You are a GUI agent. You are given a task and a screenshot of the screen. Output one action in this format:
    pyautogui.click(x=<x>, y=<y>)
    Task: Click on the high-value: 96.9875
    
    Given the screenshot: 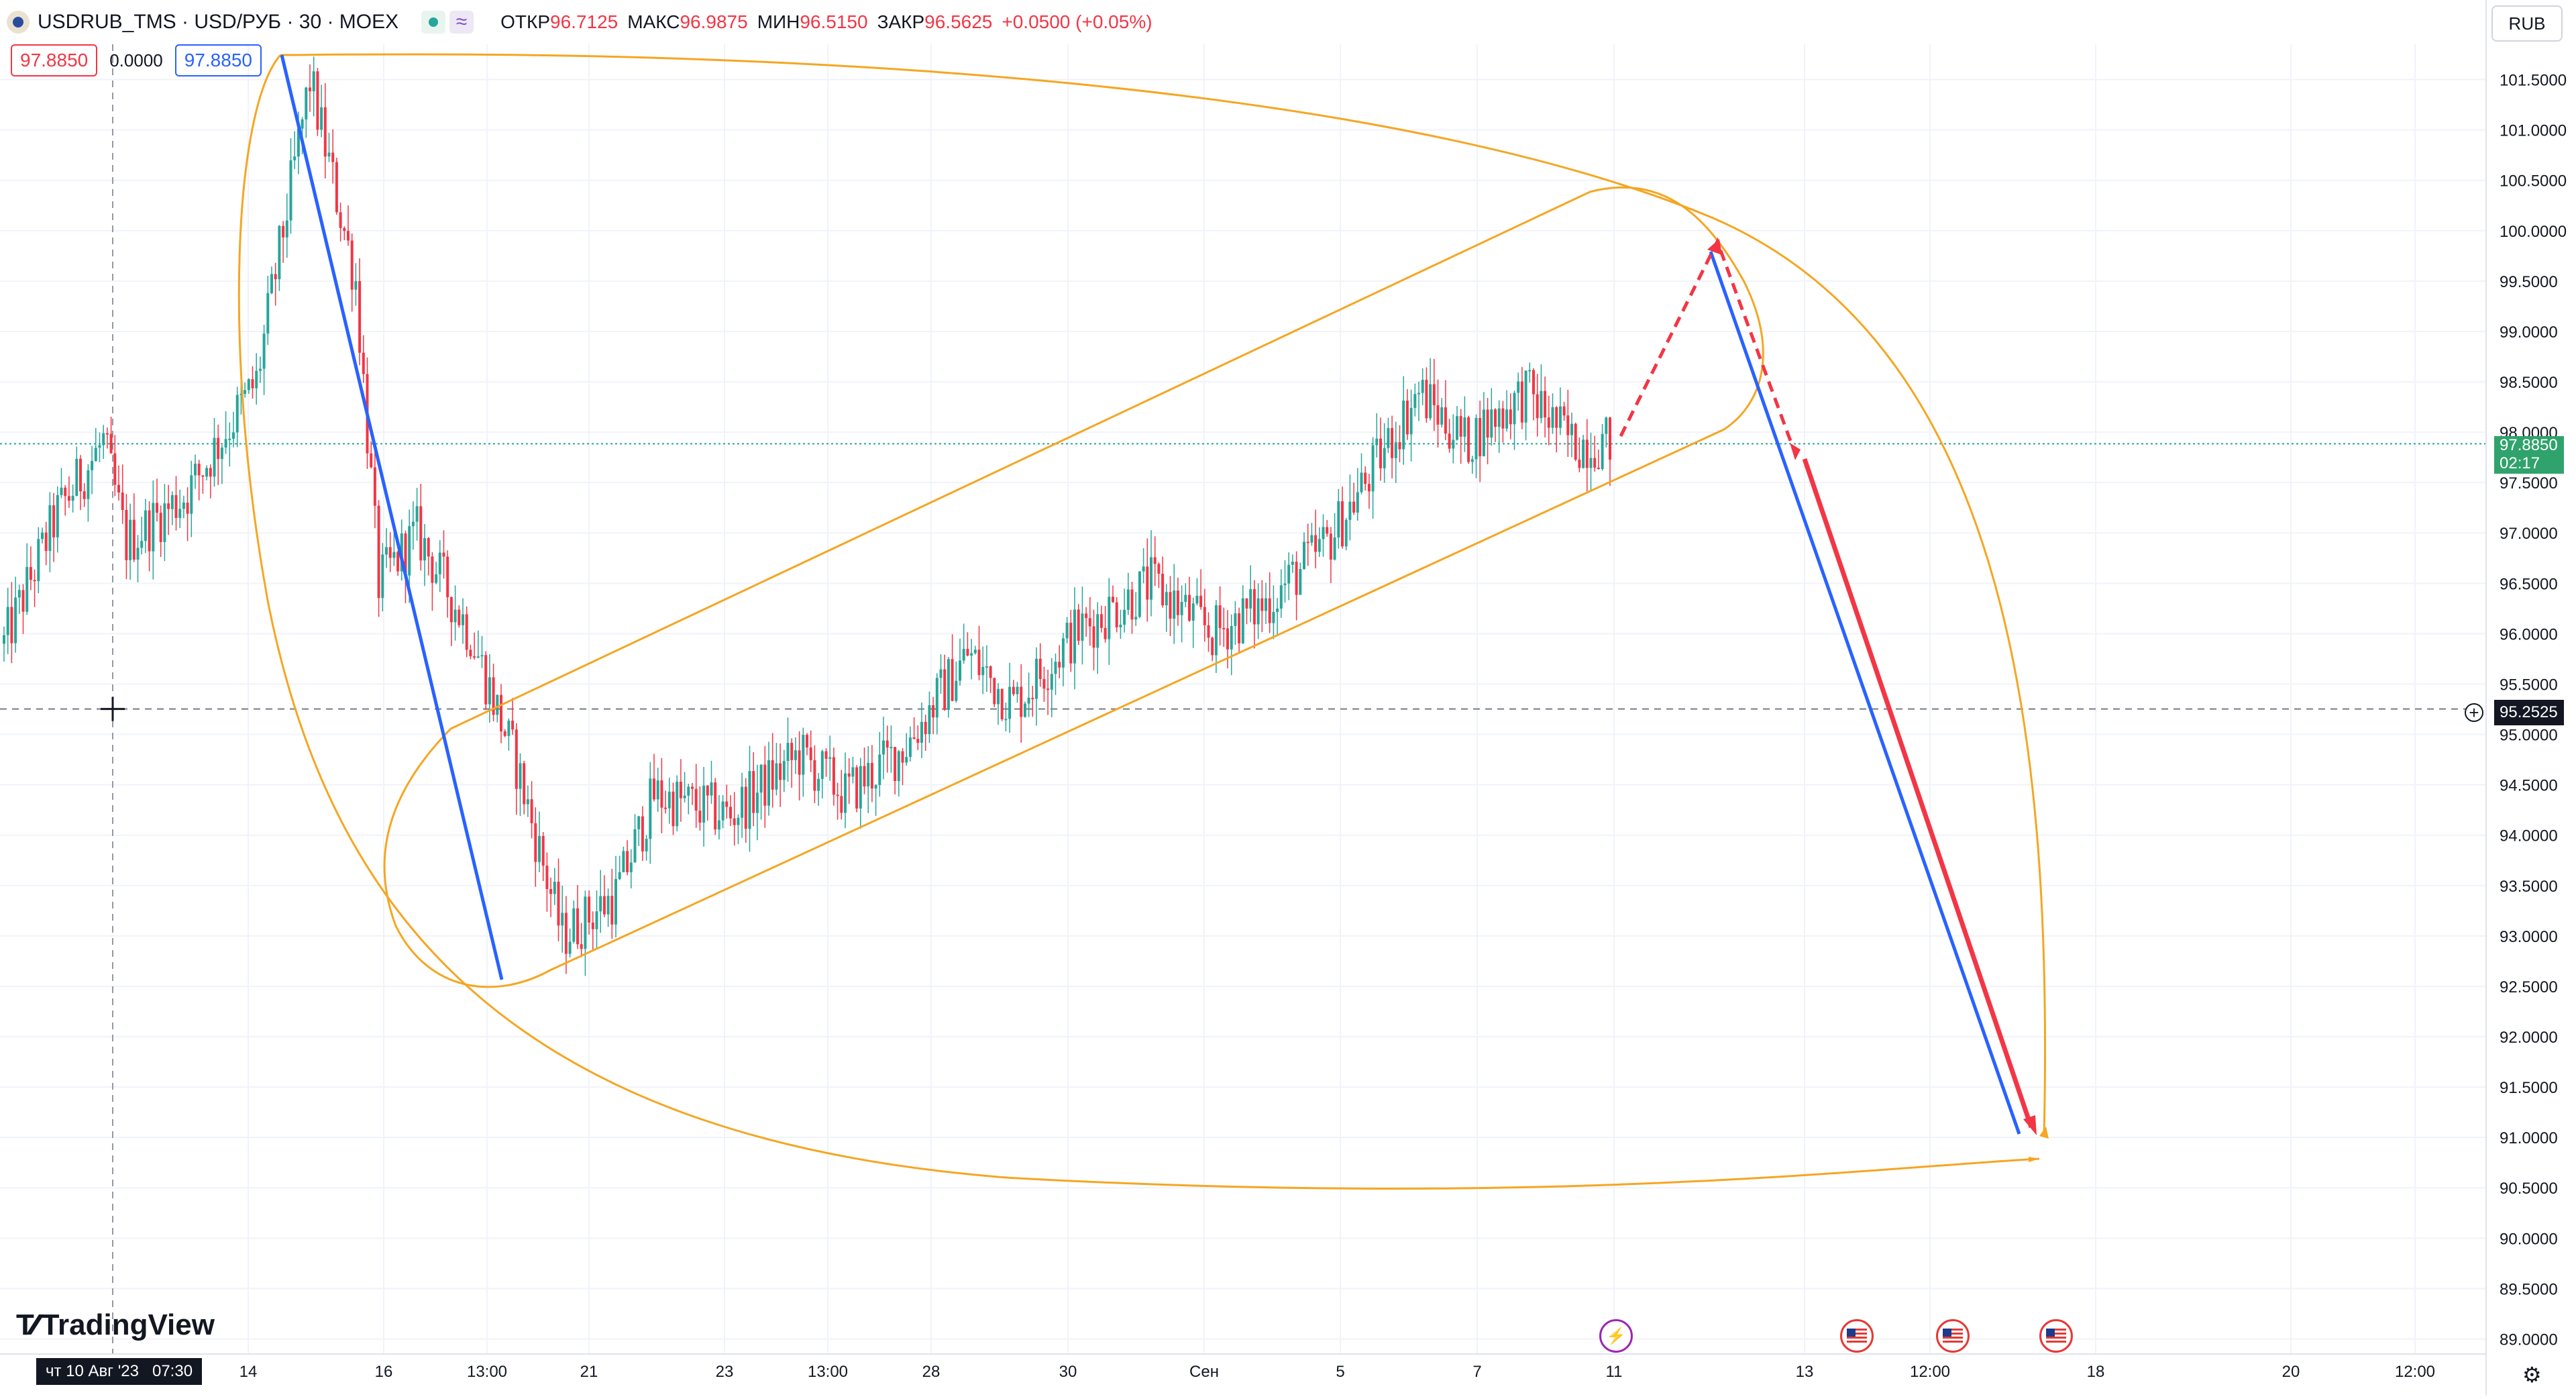 What is the action you would take?
    pyautogui.click(x=714, y=21)
    